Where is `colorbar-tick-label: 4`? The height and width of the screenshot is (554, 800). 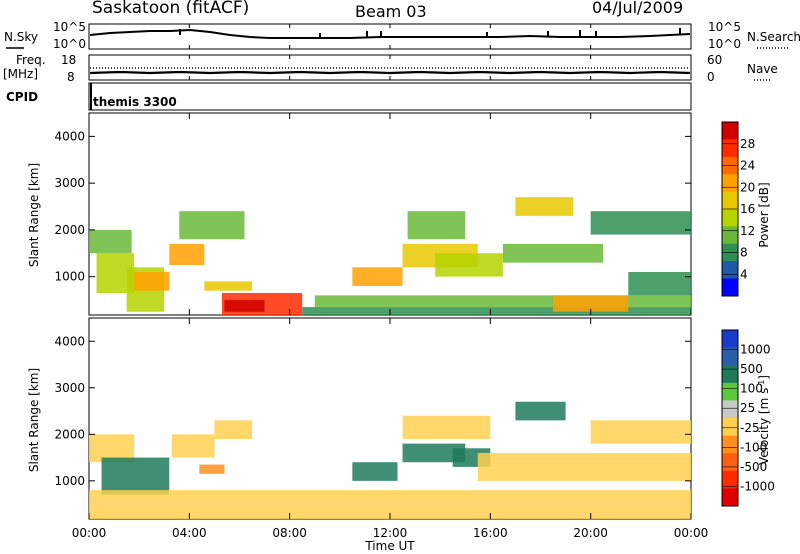
colorbar-tick-label: 4 is located at coordinates (744, 274).